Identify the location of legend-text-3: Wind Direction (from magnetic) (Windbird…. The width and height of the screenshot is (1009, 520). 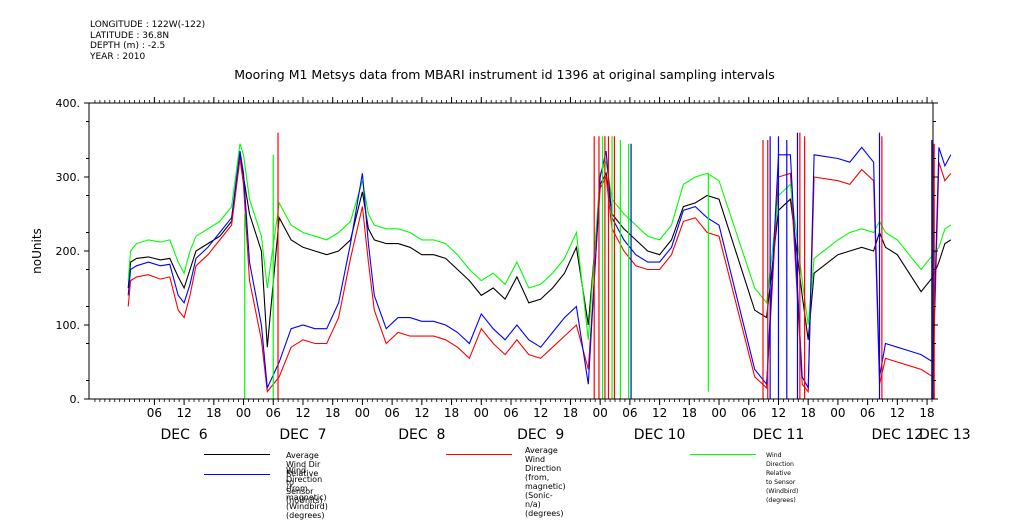
(307, 493).